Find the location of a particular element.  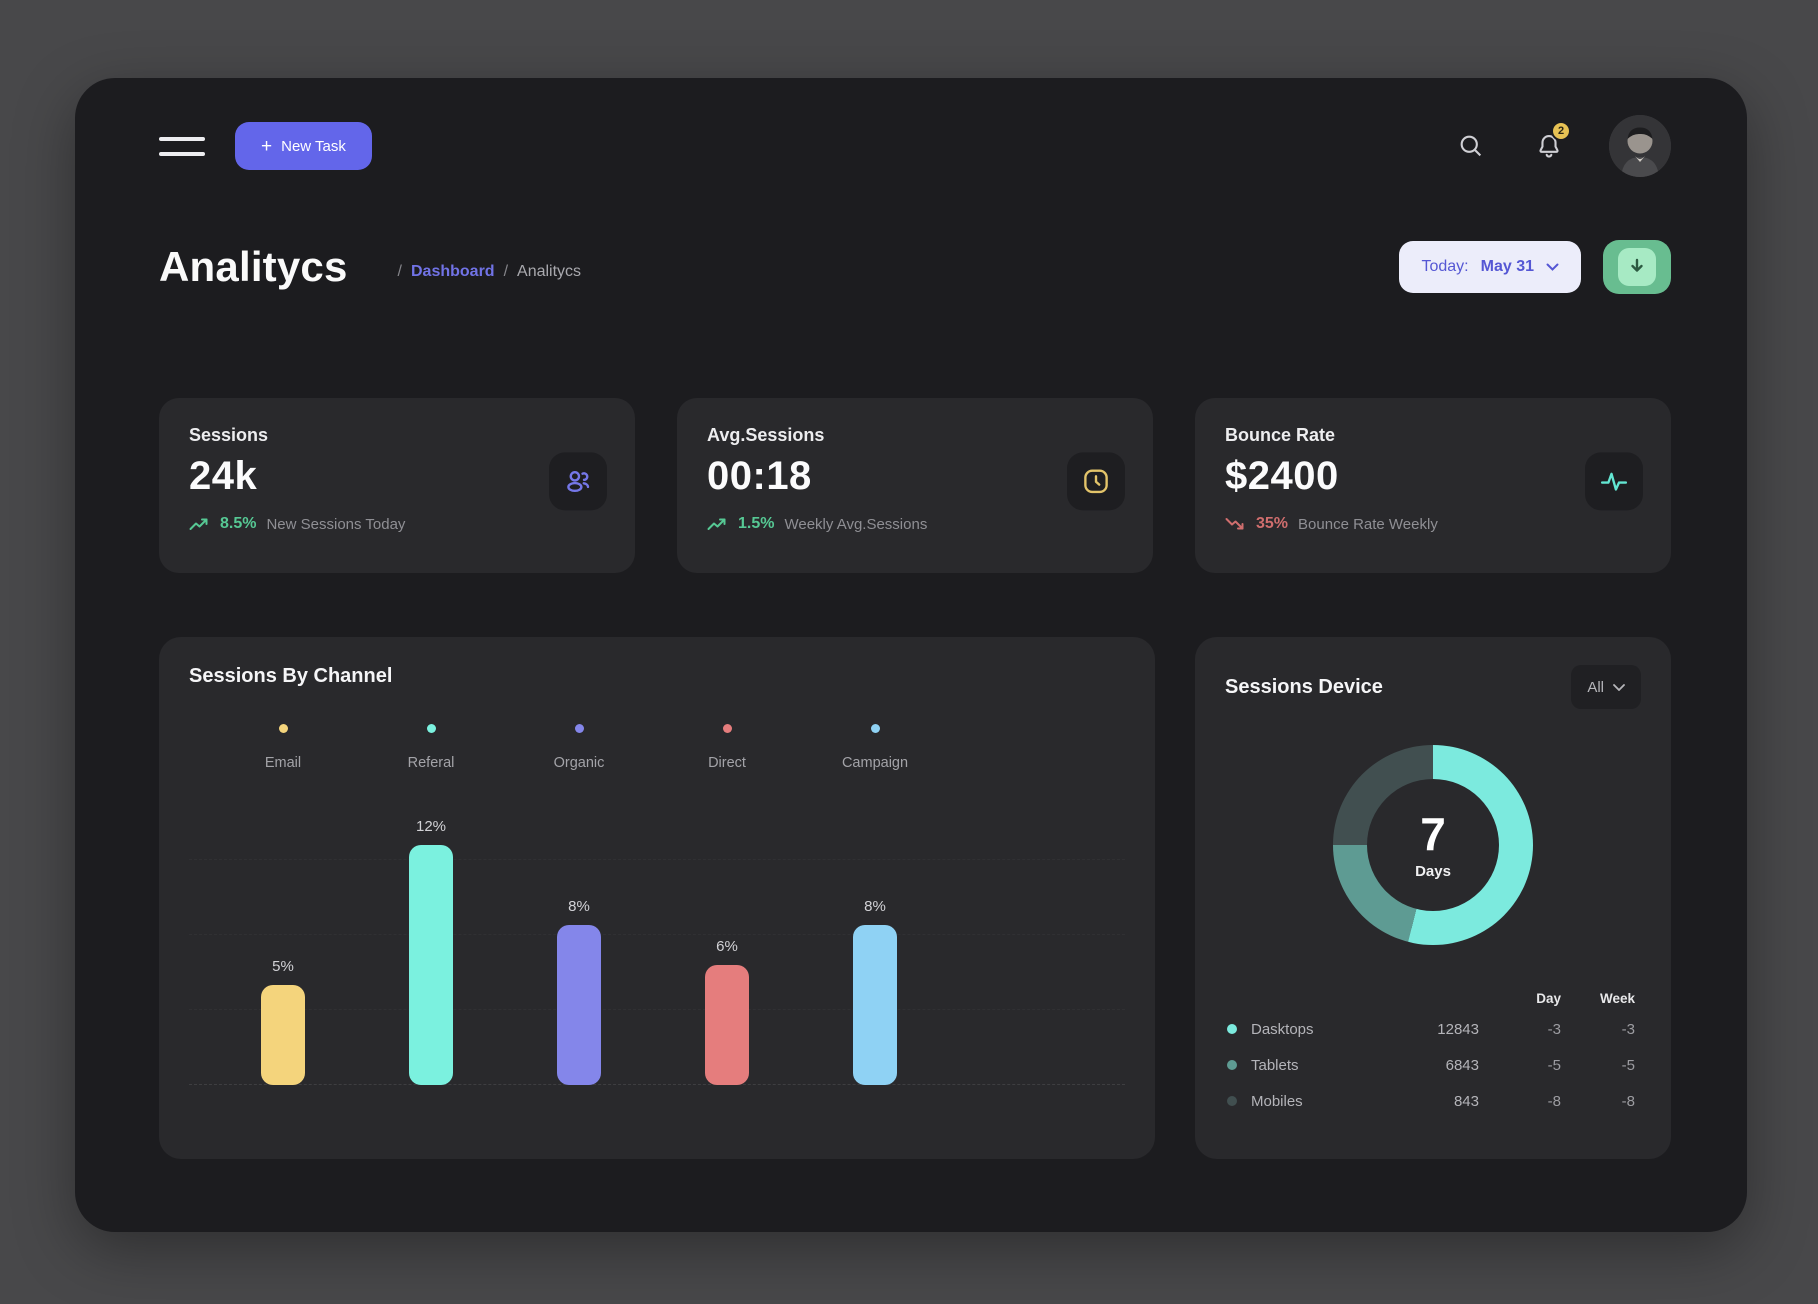

bar-chart-plot: 5% 12% 8% 6% is located at coordinates (657, 935).